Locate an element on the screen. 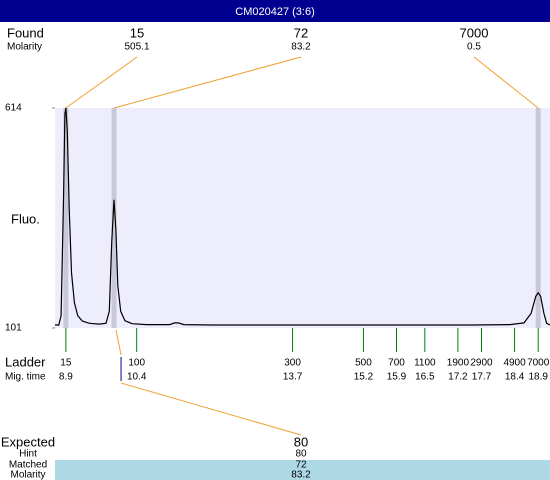  ladder-size: 500 is located at coordinates (363, 363).